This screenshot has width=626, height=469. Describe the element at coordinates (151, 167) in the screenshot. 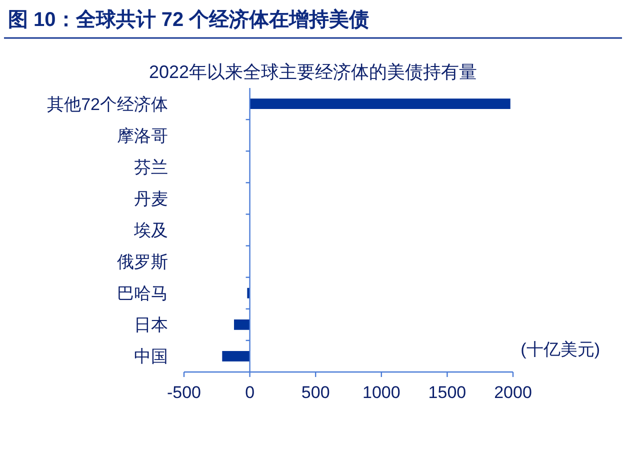

I see `y-tick-label: 芬兰` at that location.